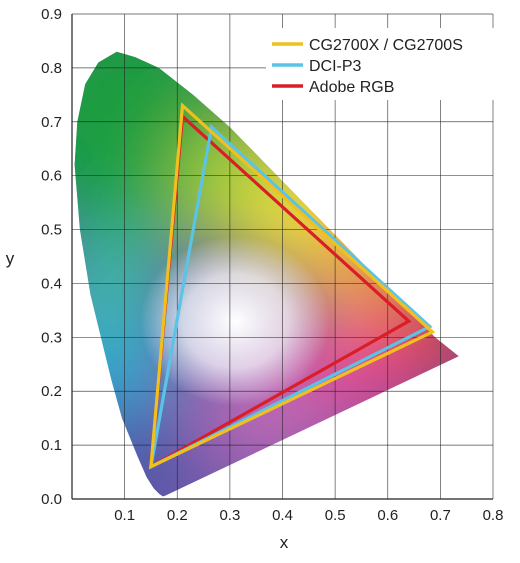 The image size is (520, 563). What do you see at coordinates (51, 445) in the screenshot?
I see `y-tick-label: 0.1` at bounding box center [51, 445].